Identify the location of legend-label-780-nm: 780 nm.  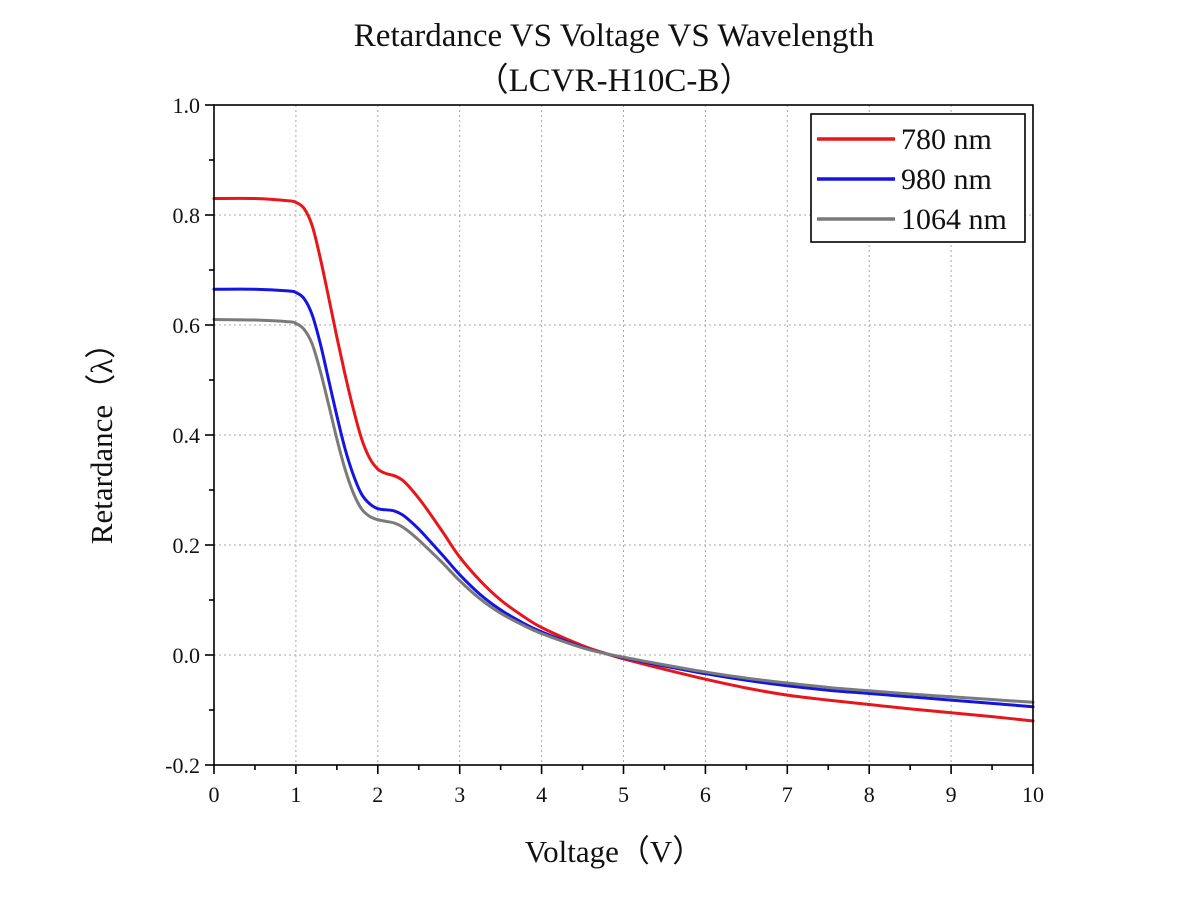
(946, 139).